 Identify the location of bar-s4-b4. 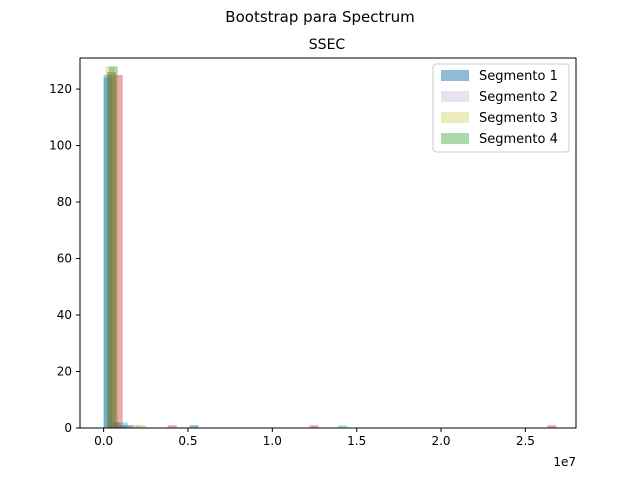
(552, 426).